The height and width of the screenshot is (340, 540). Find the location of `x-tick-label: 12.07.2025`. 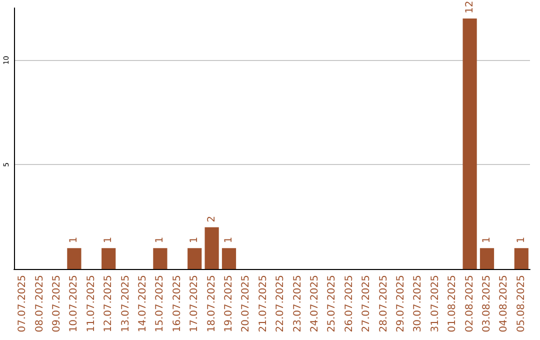

x-tick-label: 12.07.2025 is located at coordinates (108, 303).